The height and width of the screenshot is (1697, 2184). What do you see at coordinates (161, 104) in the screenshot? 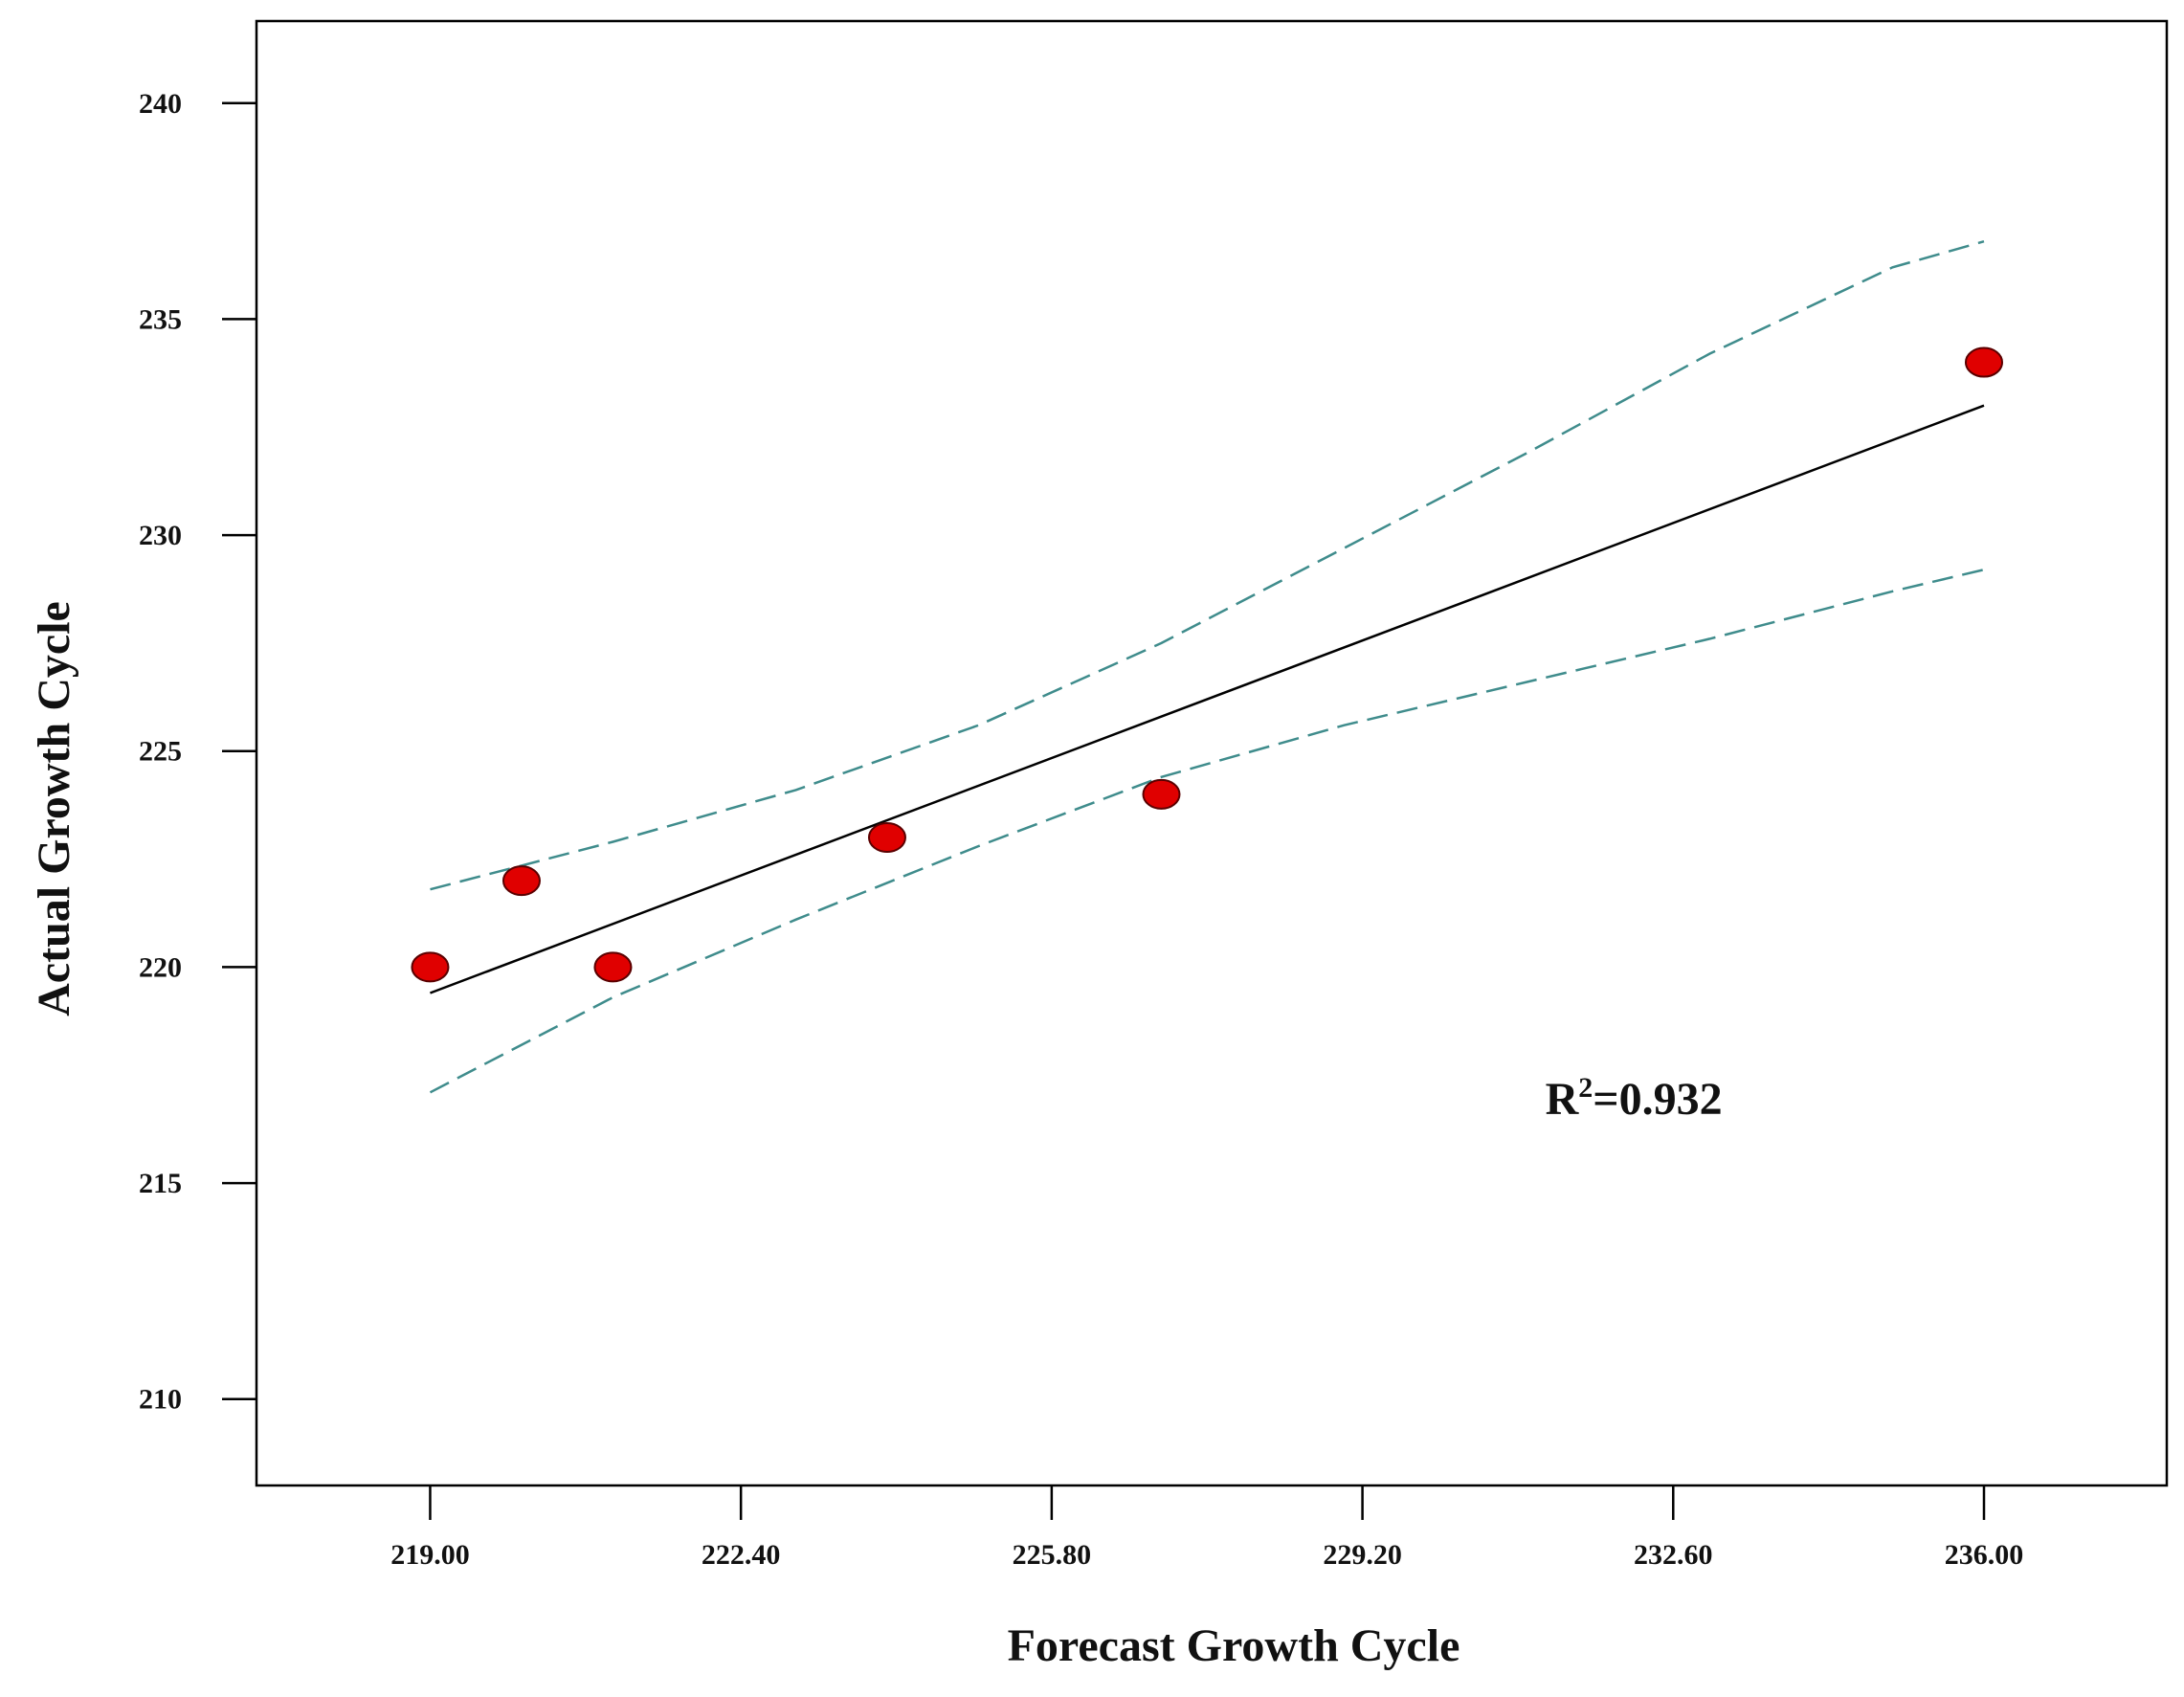
I see `y-tick-label: 240` at bounding box center [161, 104].